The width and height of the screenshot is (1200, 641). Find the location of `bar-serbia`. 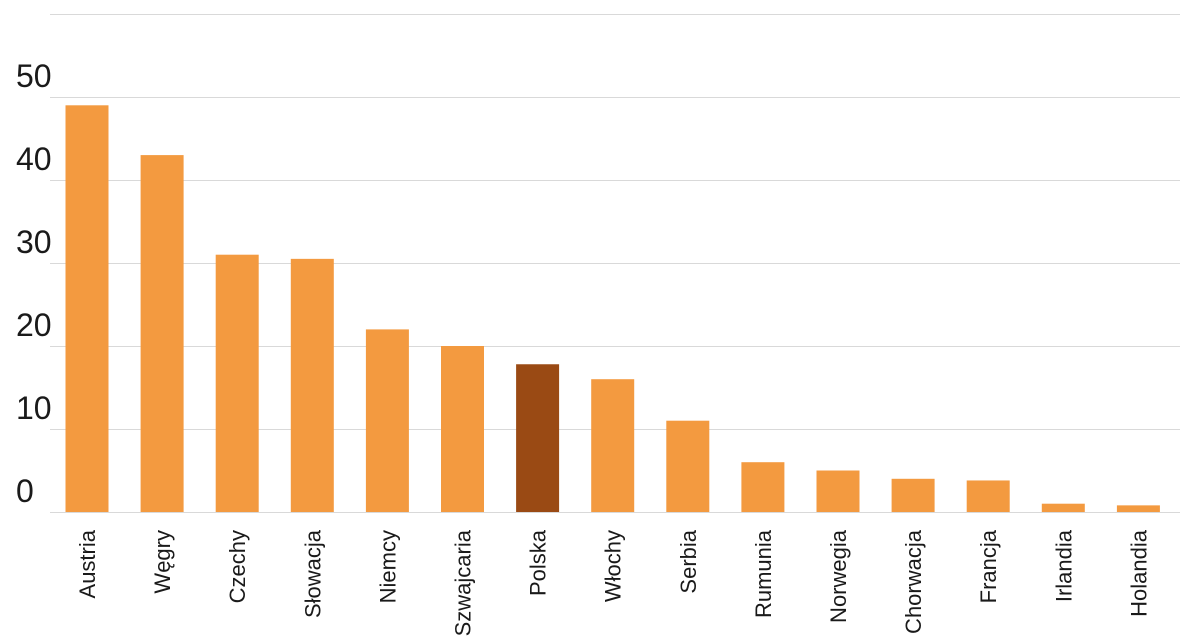

bar-serbia is located at coordinates (688, 466).